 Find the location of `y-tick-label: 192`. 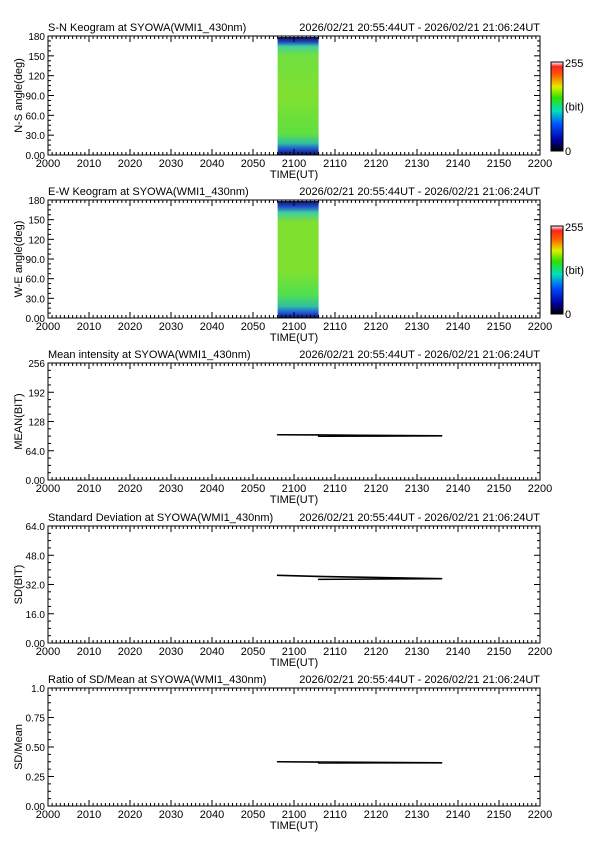

y-tick-label: 192 is located at coordinates (36, 393).